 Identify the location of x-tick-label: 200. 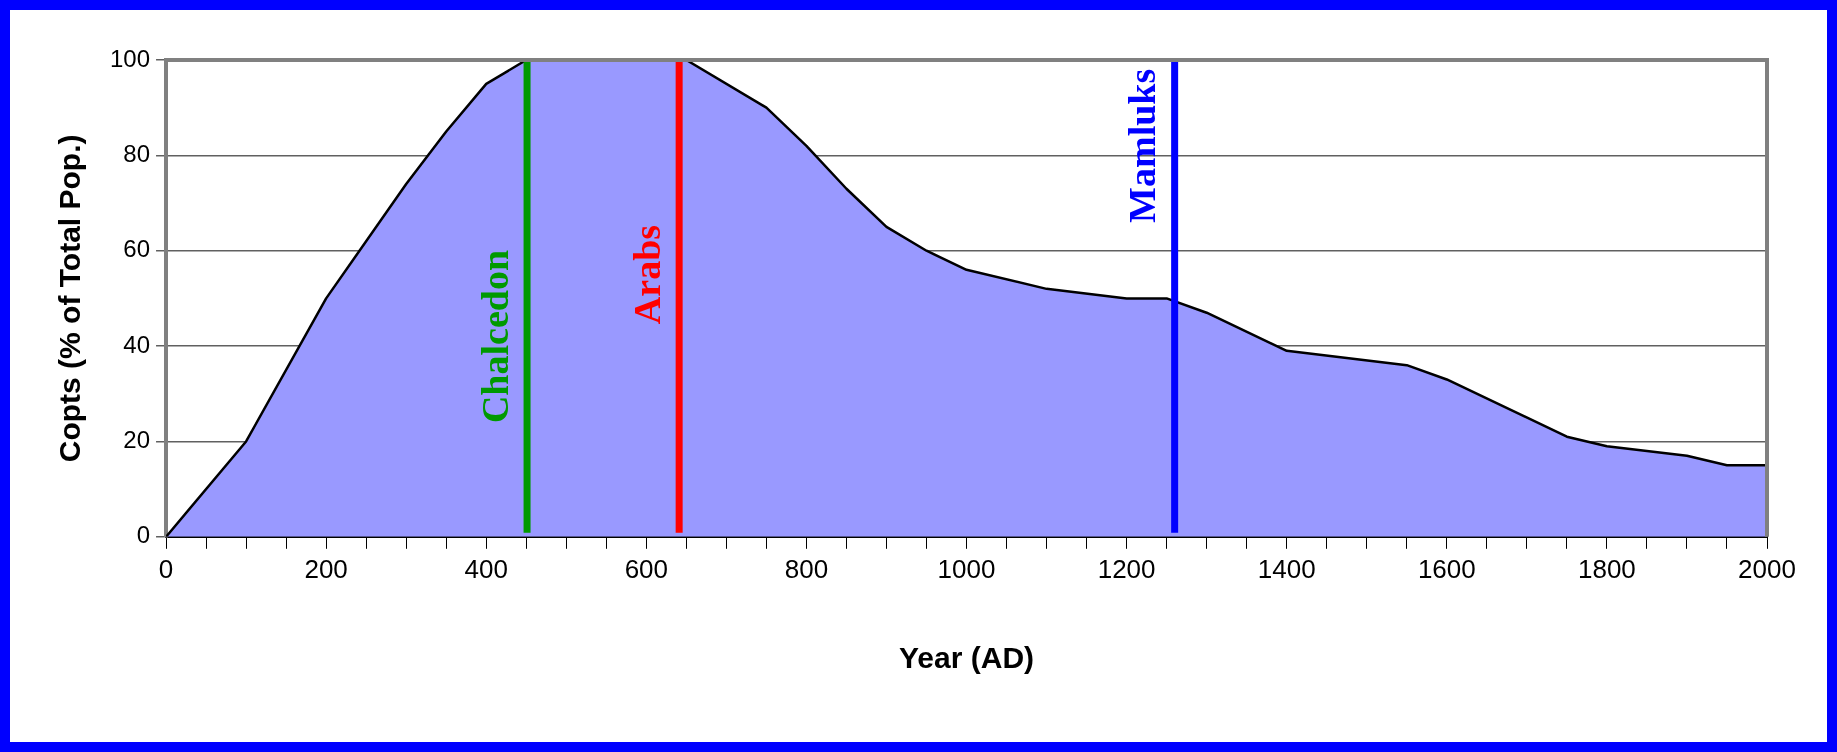
(326, 568).